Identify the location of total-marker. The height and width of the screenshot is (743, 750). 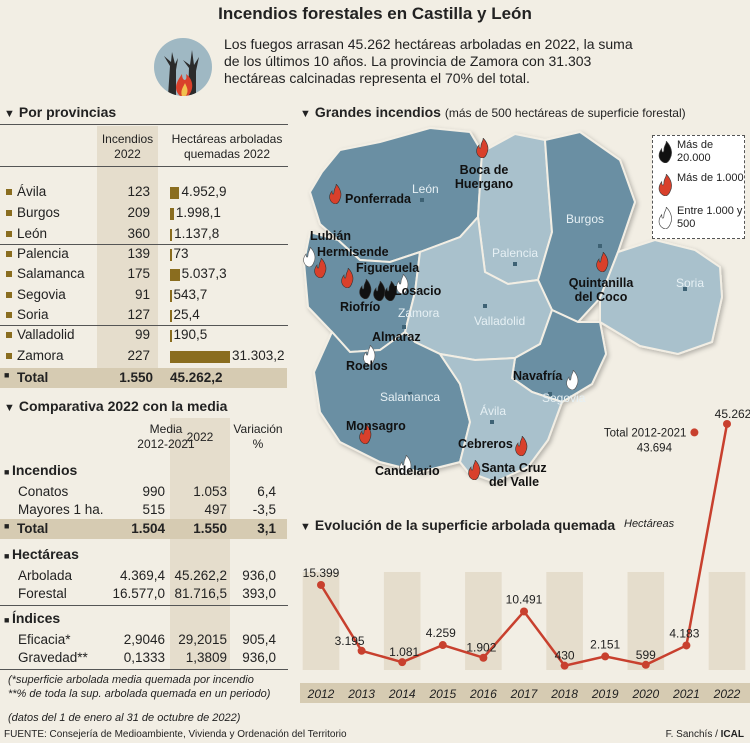
(694, 432).